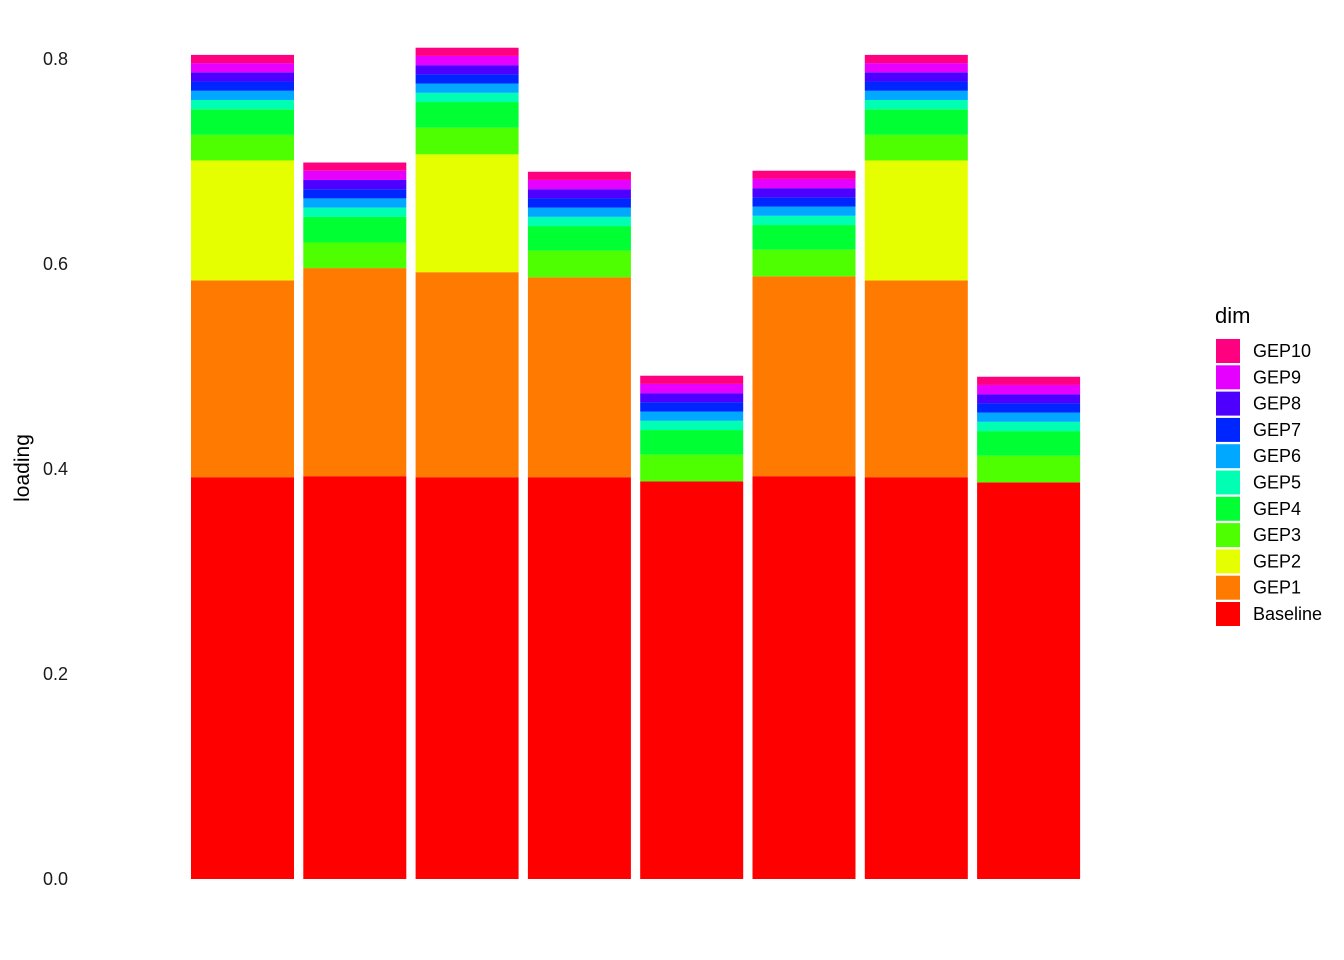 The image size is (1344, 960). I want to click on legend-label: GEP8, so click(1277, 404).